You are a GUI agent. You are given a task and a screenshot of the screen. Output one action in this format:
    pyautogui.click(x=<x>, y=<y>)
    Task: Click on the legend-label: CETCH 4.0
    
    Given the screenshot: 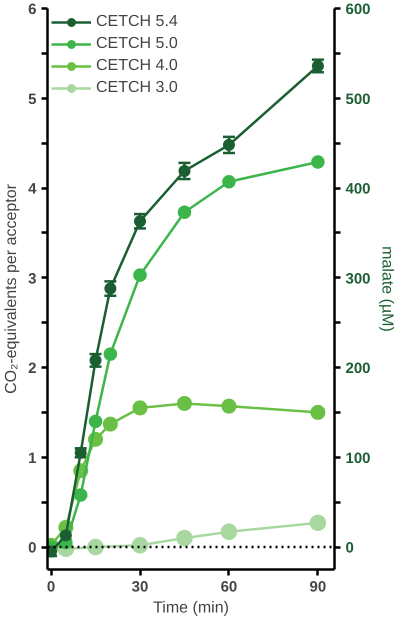 What is the action you would take?
    pyautogui.click(x=137, y=66)
    